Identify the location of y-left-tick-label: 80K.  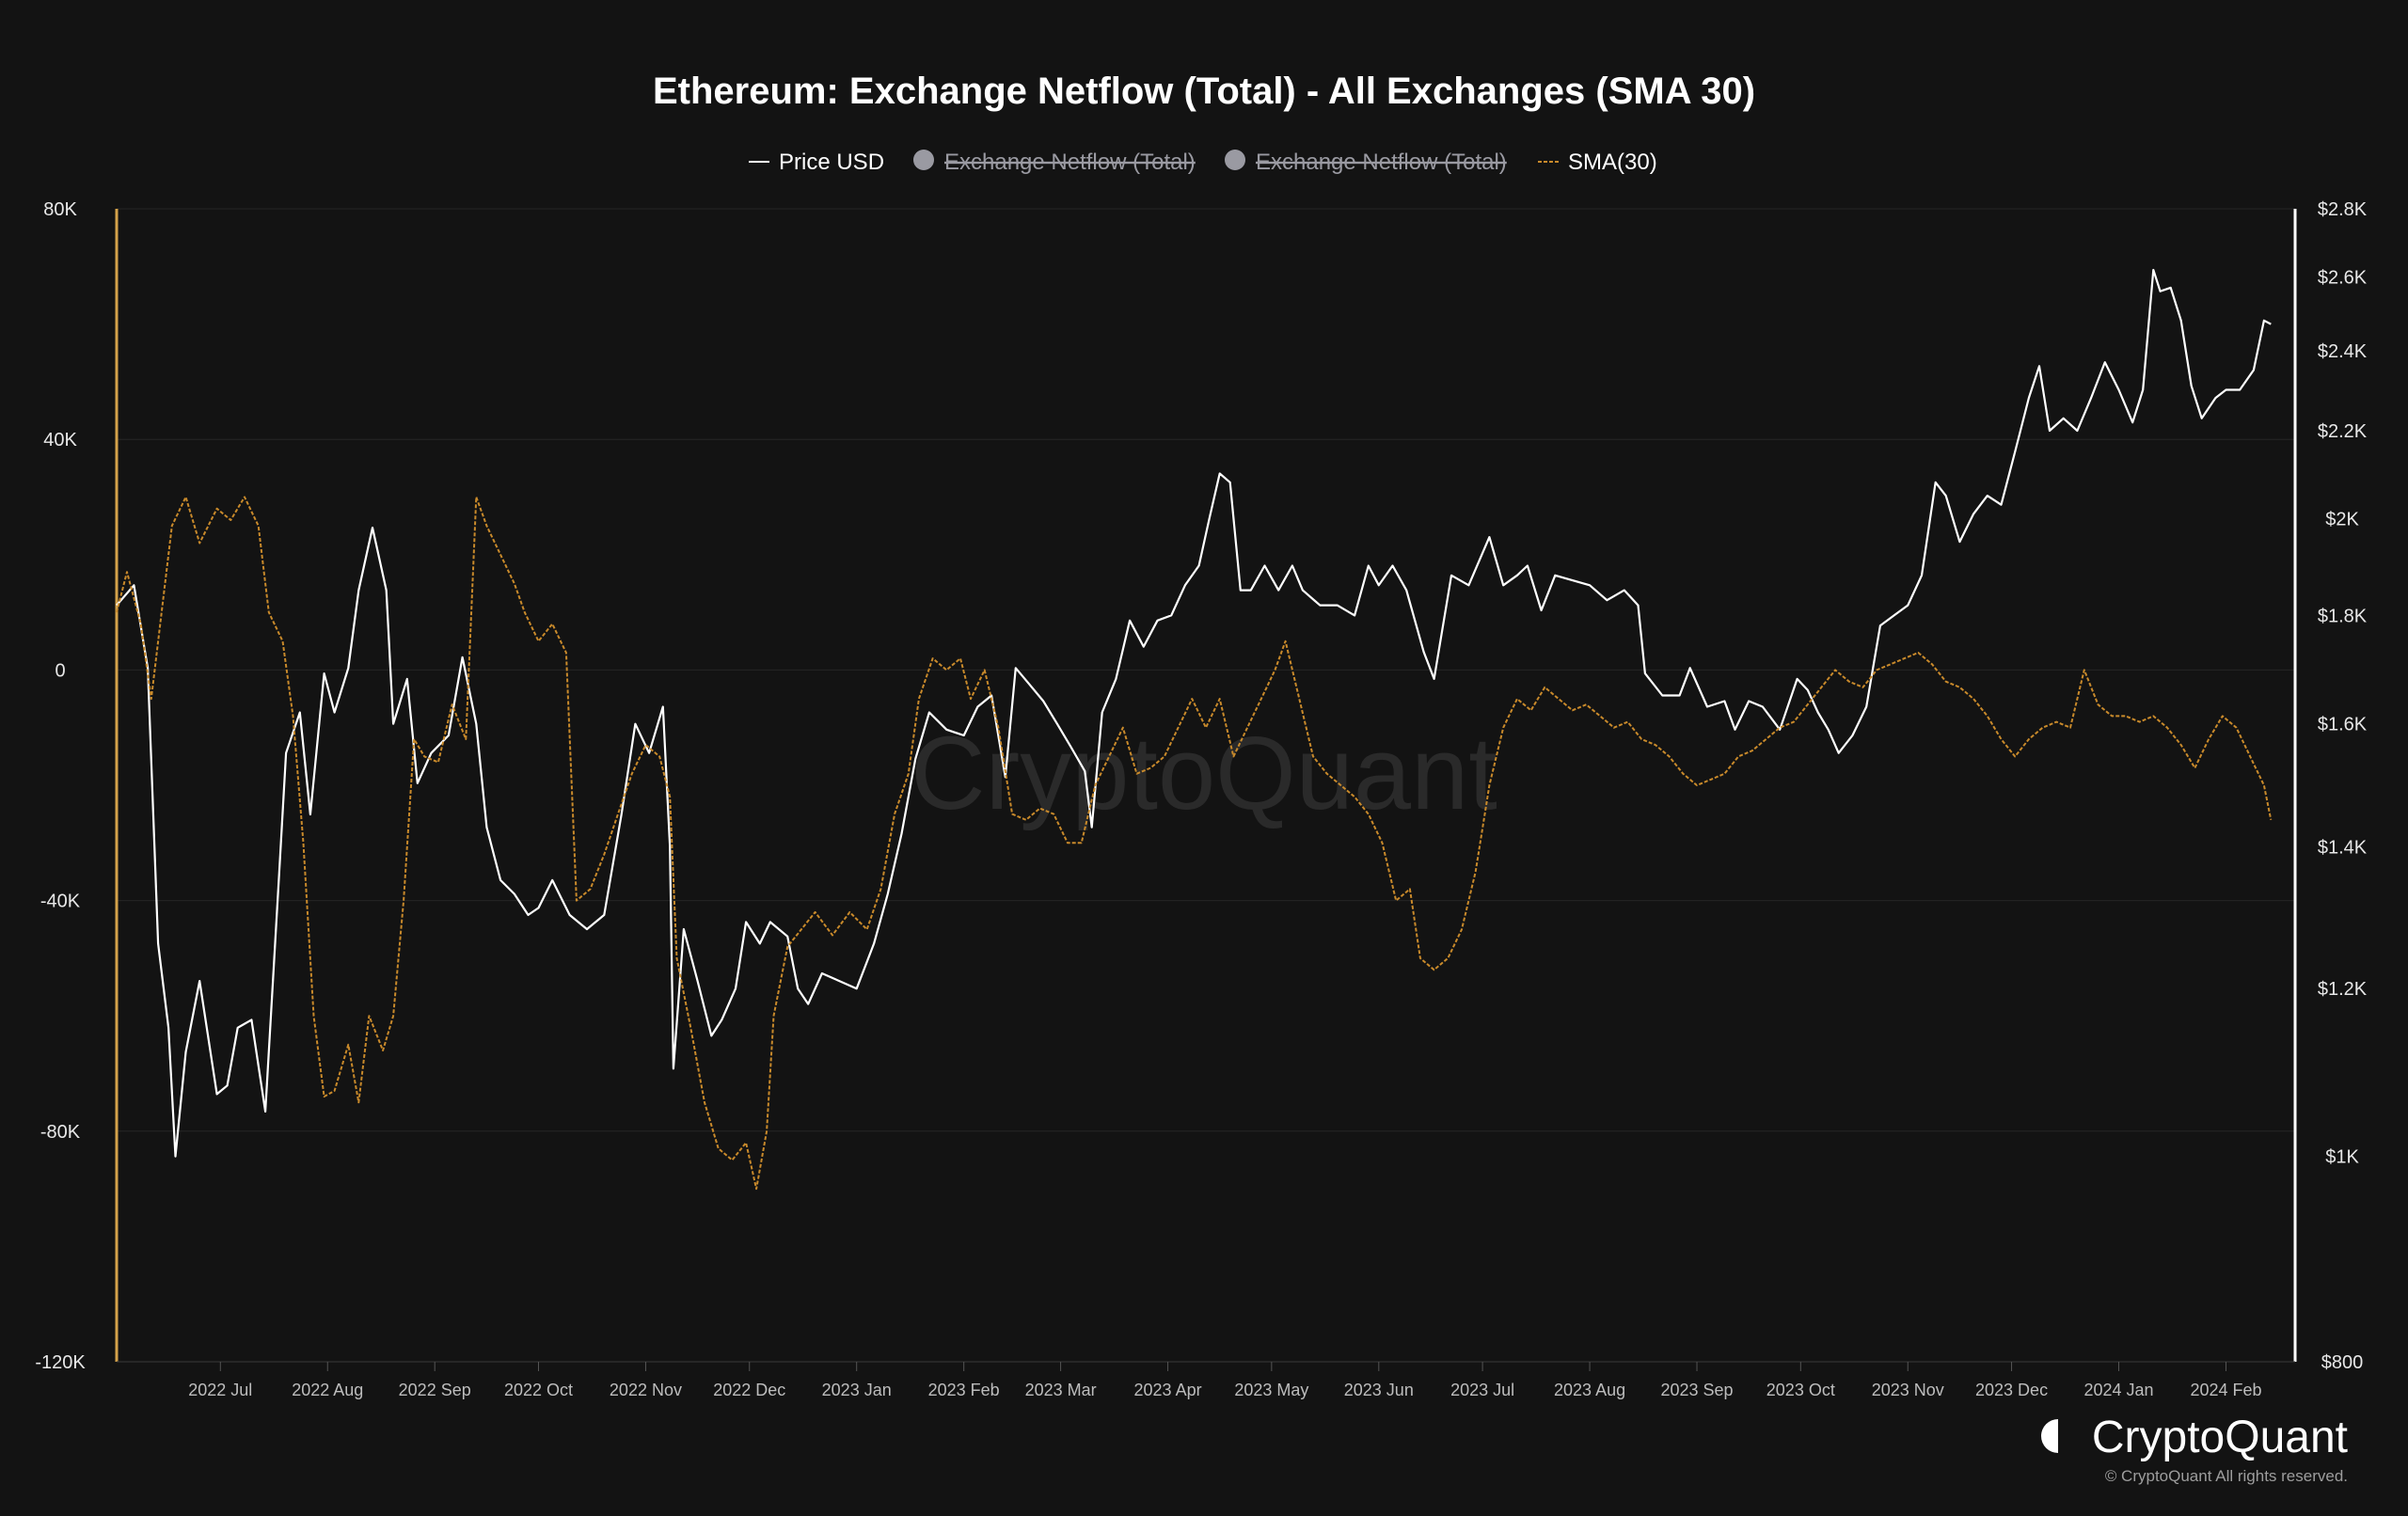
(60, 209).